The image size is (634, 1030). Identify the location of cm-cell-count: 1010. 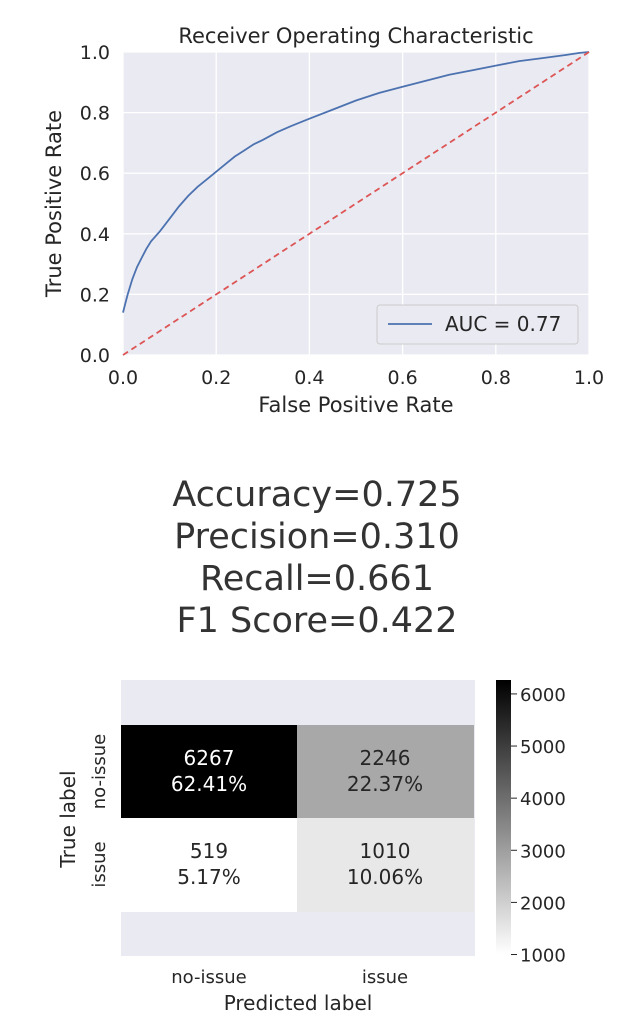
(385, 851).